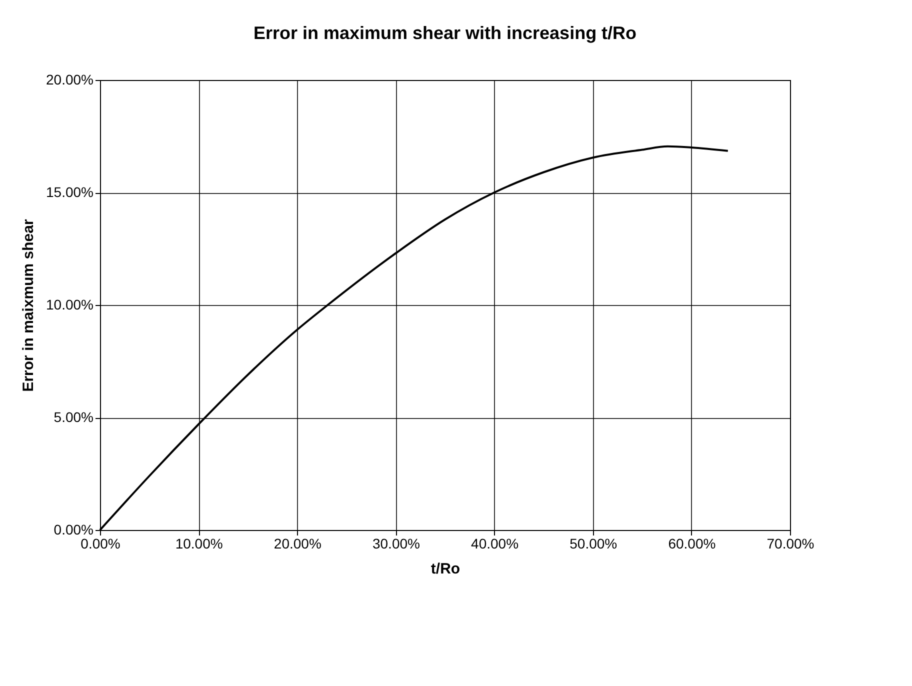  I want to click on x-tick-label: 40.00%, so click(495, 544).